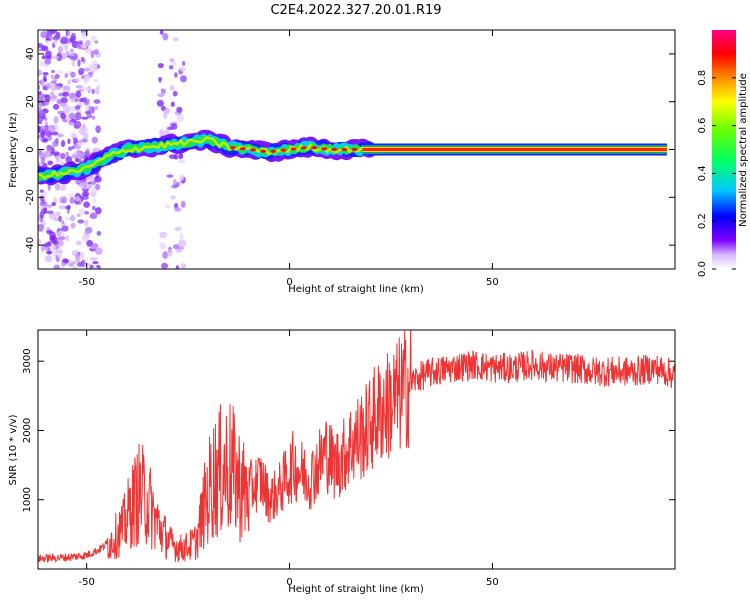  I want to click on spectrogram-ytick-label: -20, so click(30, 197).